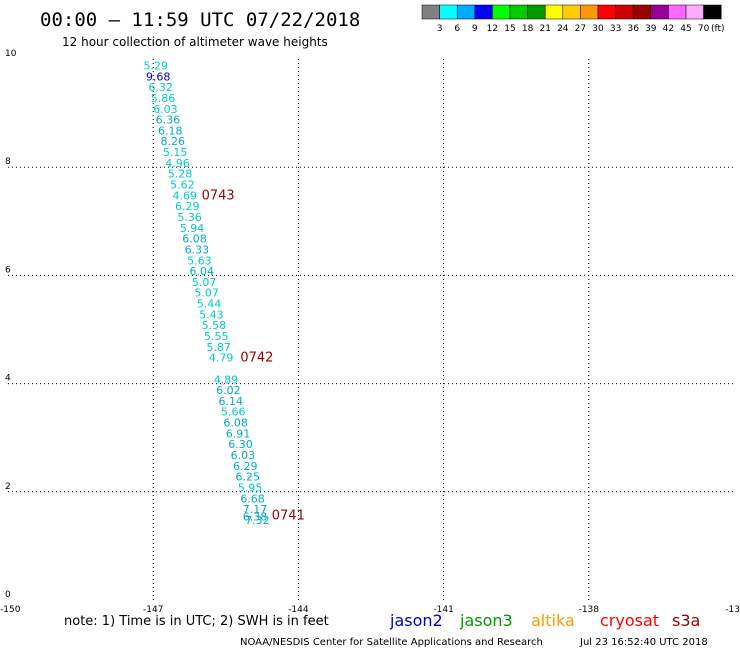 The height and width of the screenshot is (650, 740). What do you see at coordinates (250, 487) in the screenshot?
I see `wave-height-label: 5.95` at bounding box center [250, 487].